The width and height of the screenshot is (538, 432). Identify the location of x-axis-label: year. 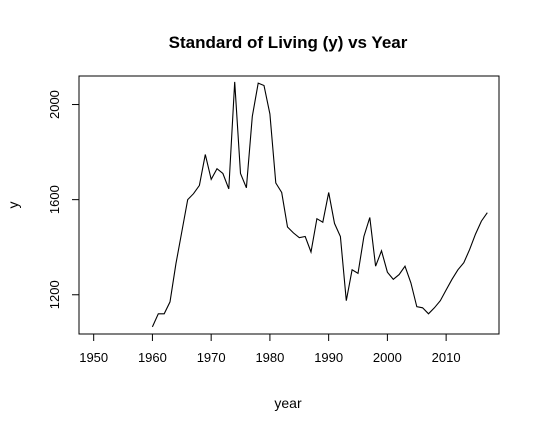
(288, 403).